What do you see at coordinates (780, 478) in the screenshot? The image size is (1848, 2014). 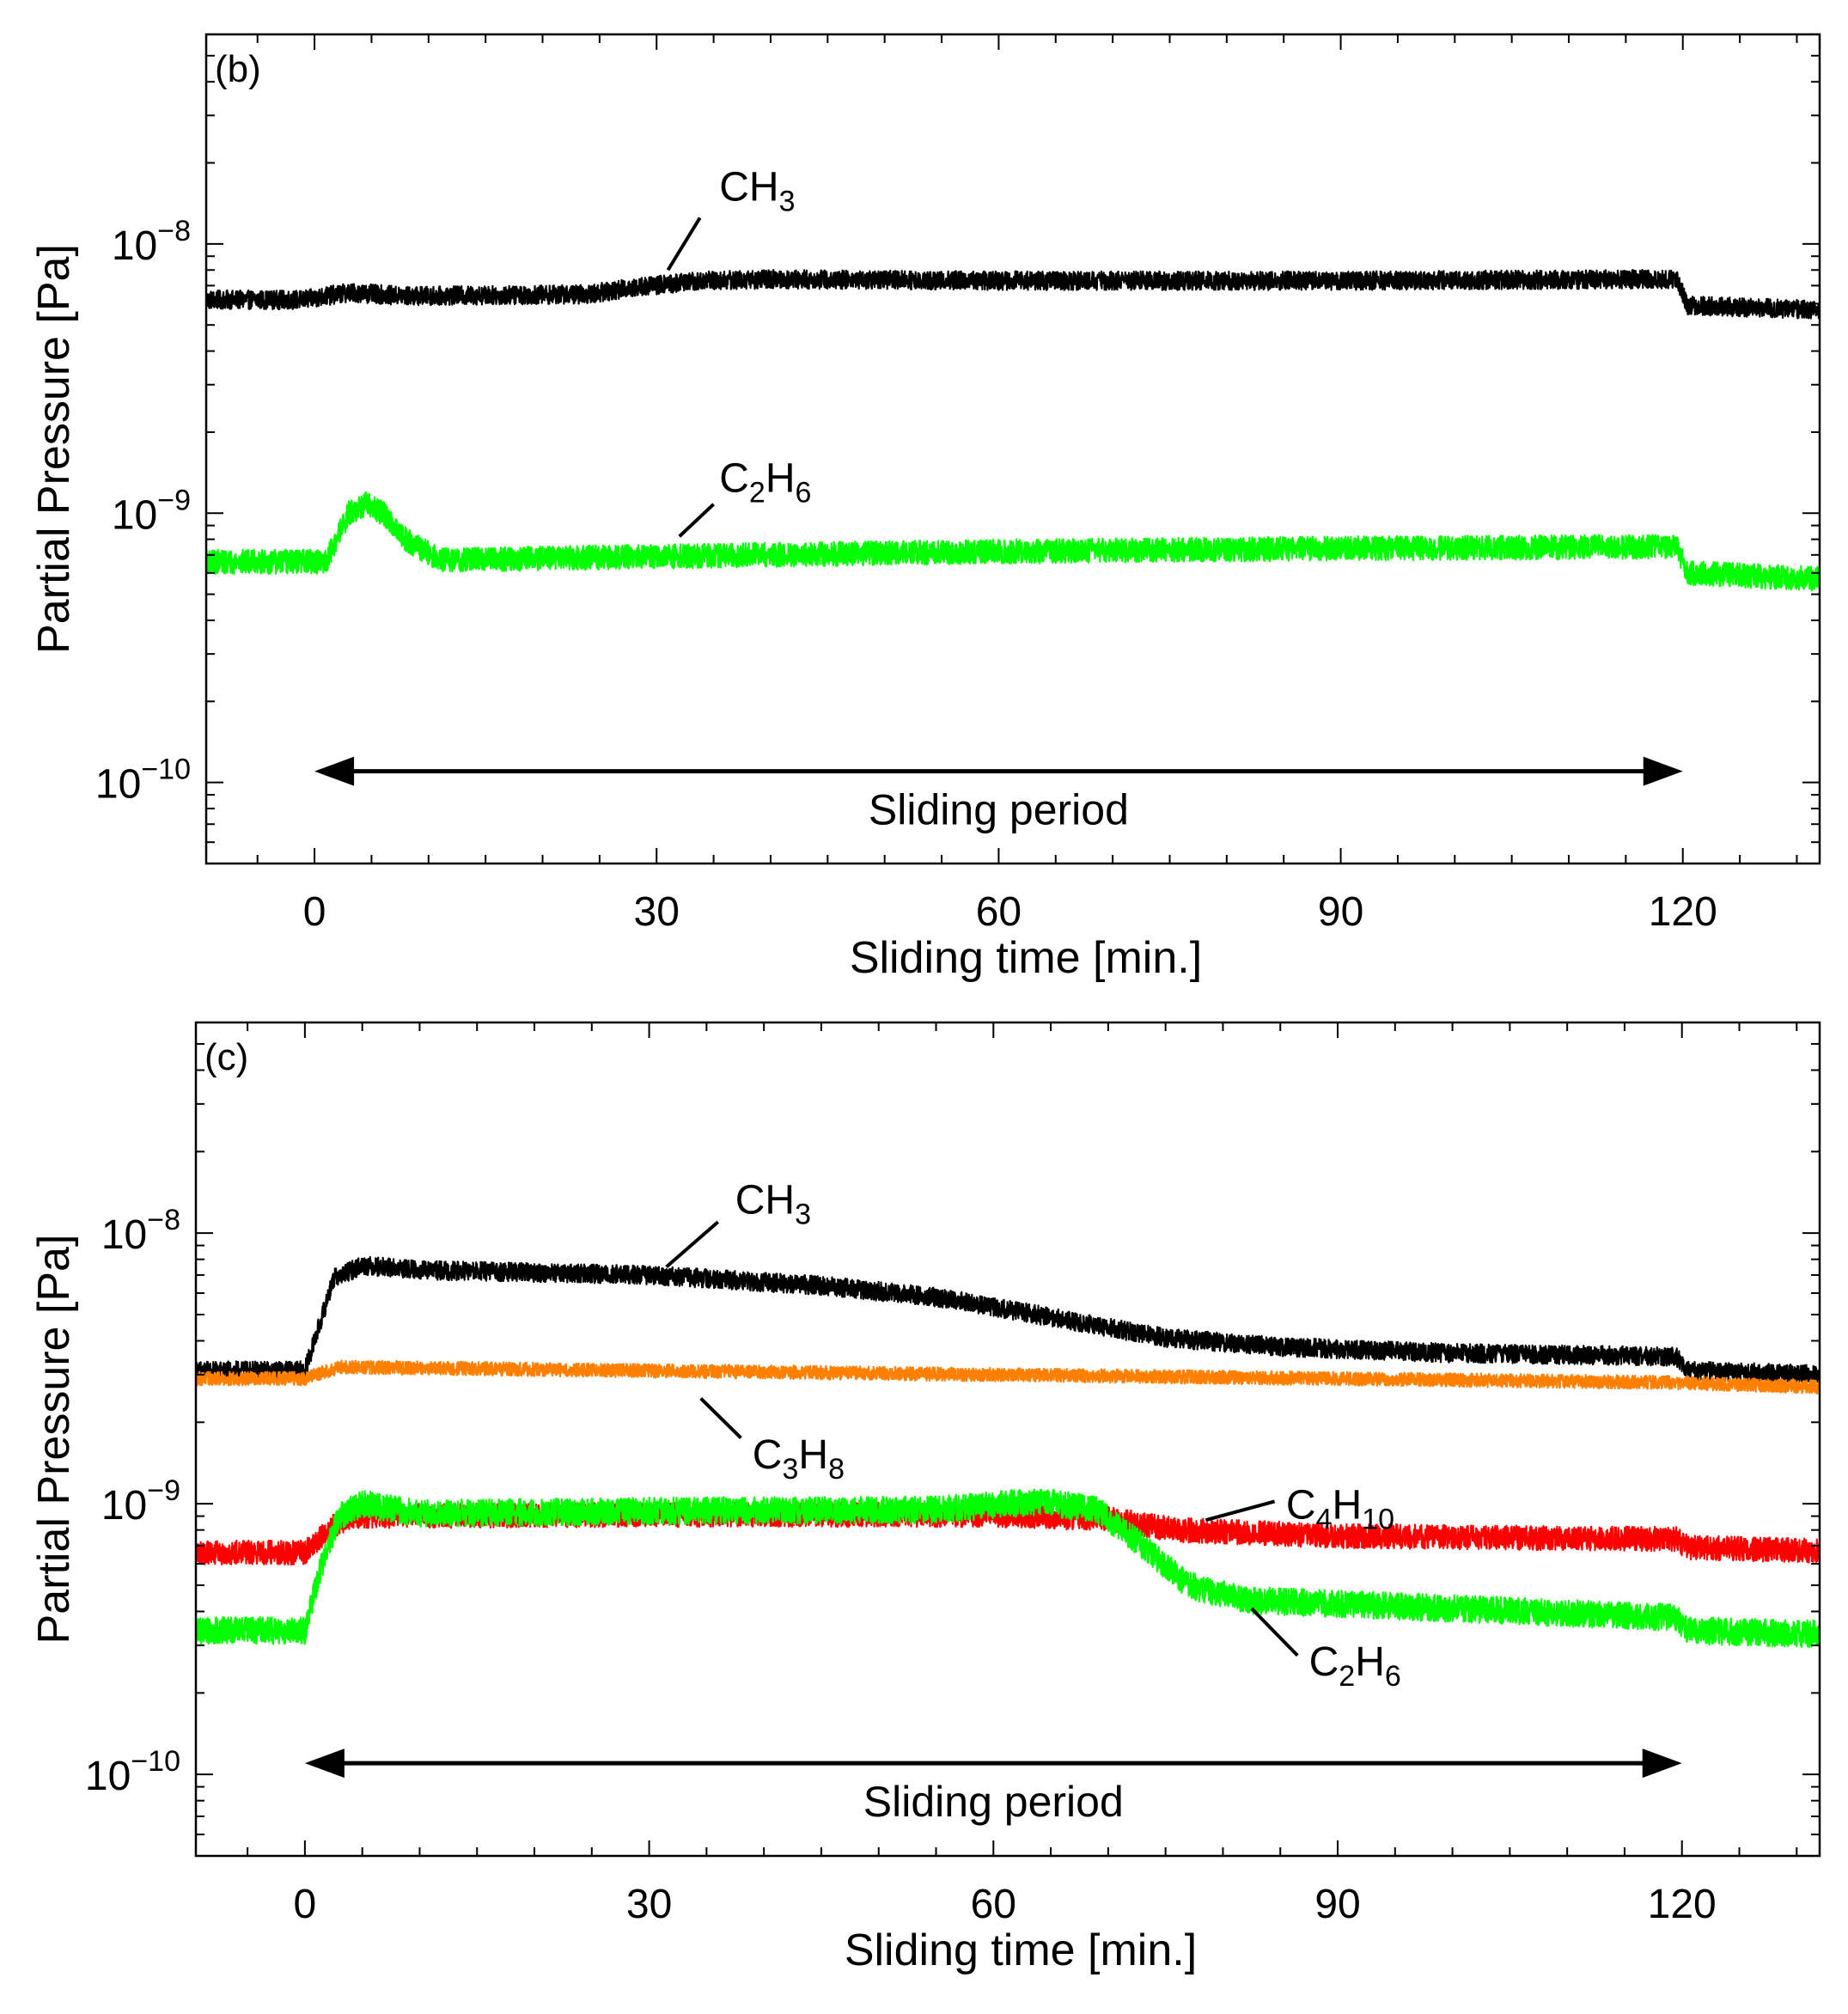 I see `panel-b-c2h6-label-base2: H` at bounding box center [780, 478].